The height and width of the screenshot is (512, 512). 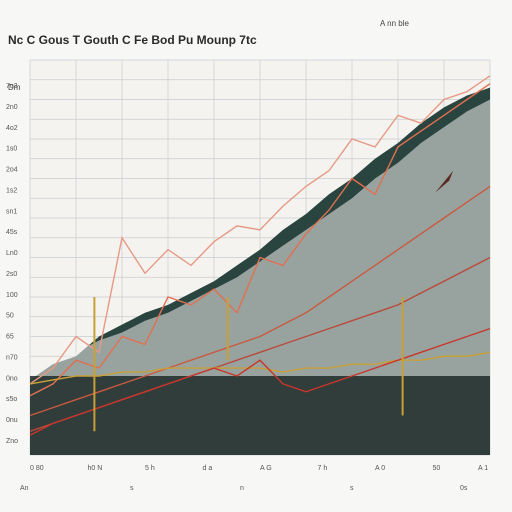 I want to click on area-floor, so click(x=260, y=415).